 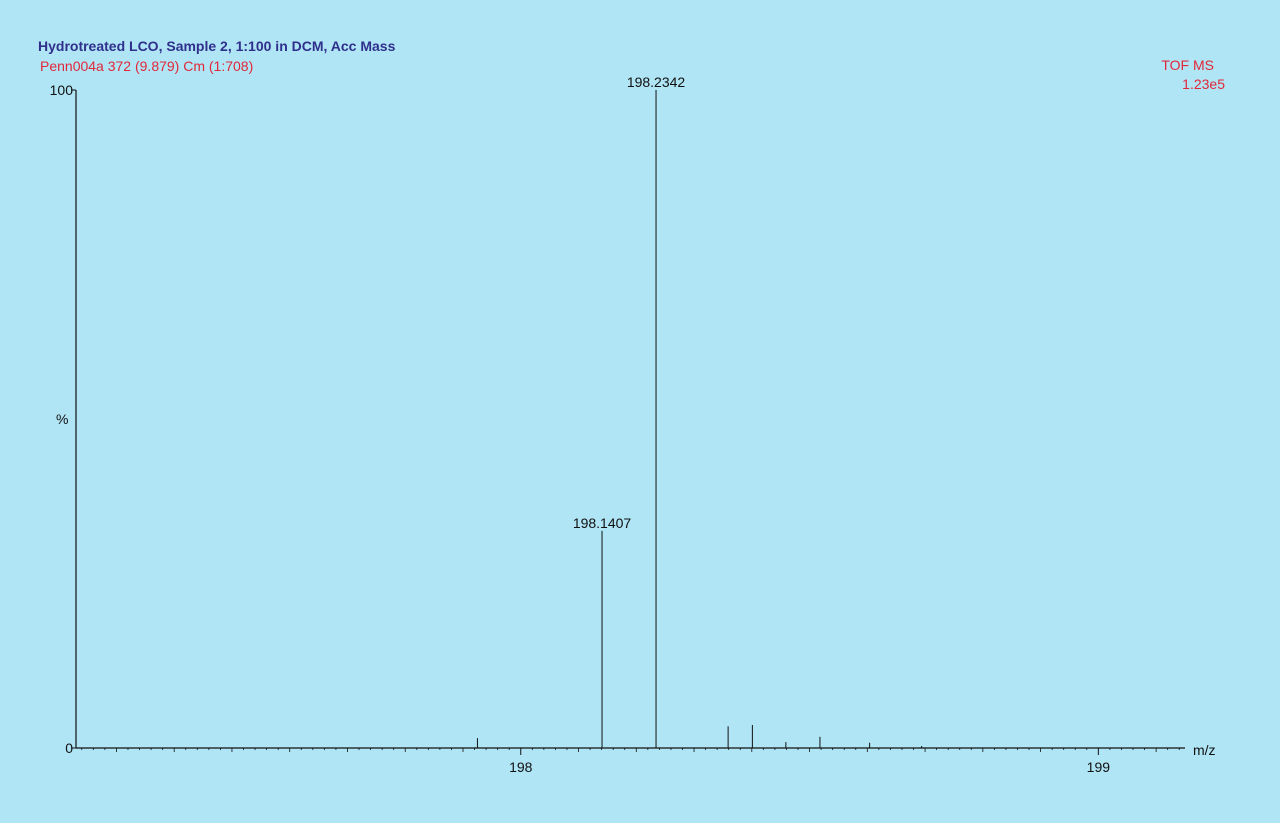 I want to click on y-axis-label: %, so click(x=62, y=419).